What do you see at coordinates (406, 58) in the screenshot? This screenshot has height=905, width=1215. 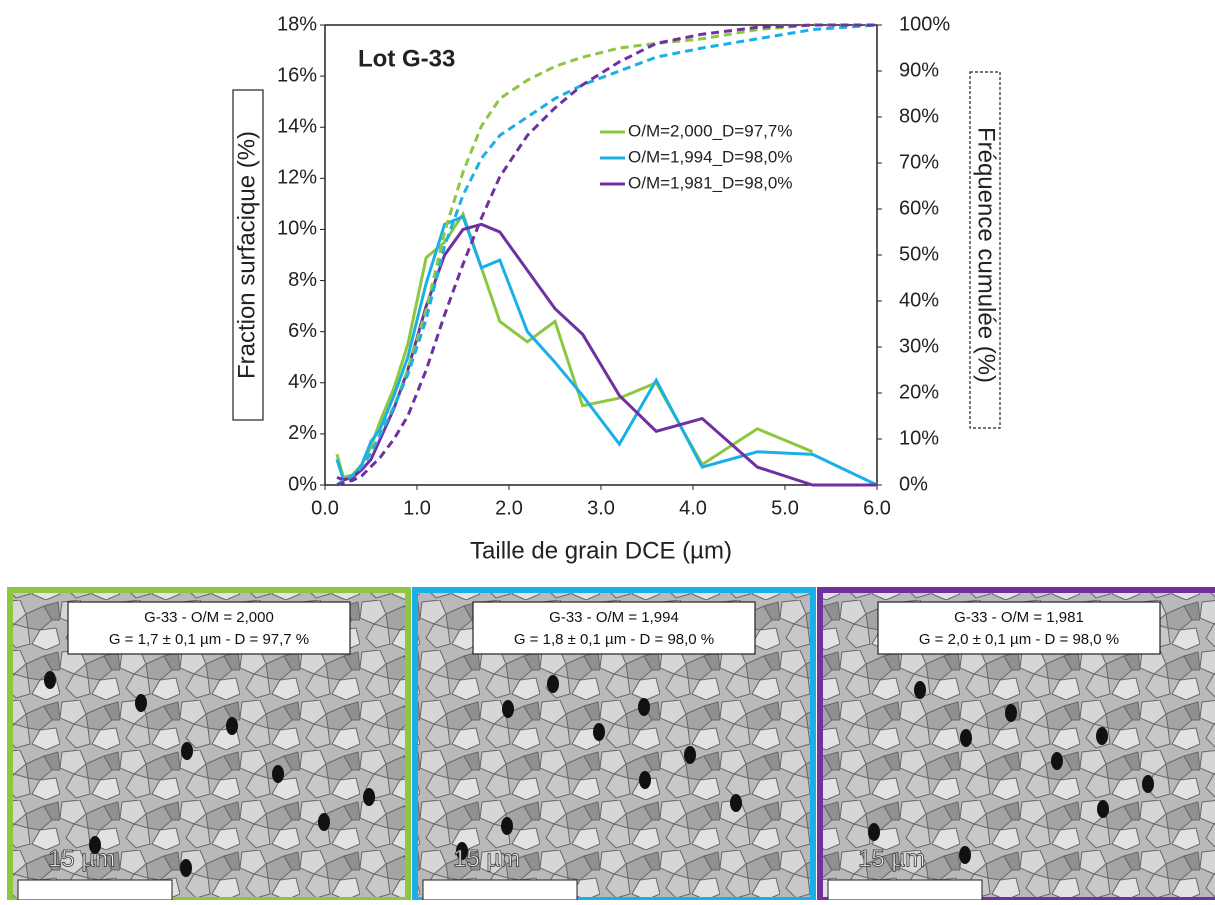 I see `annotation: Lot G-33` at bounding box center [406, 58].